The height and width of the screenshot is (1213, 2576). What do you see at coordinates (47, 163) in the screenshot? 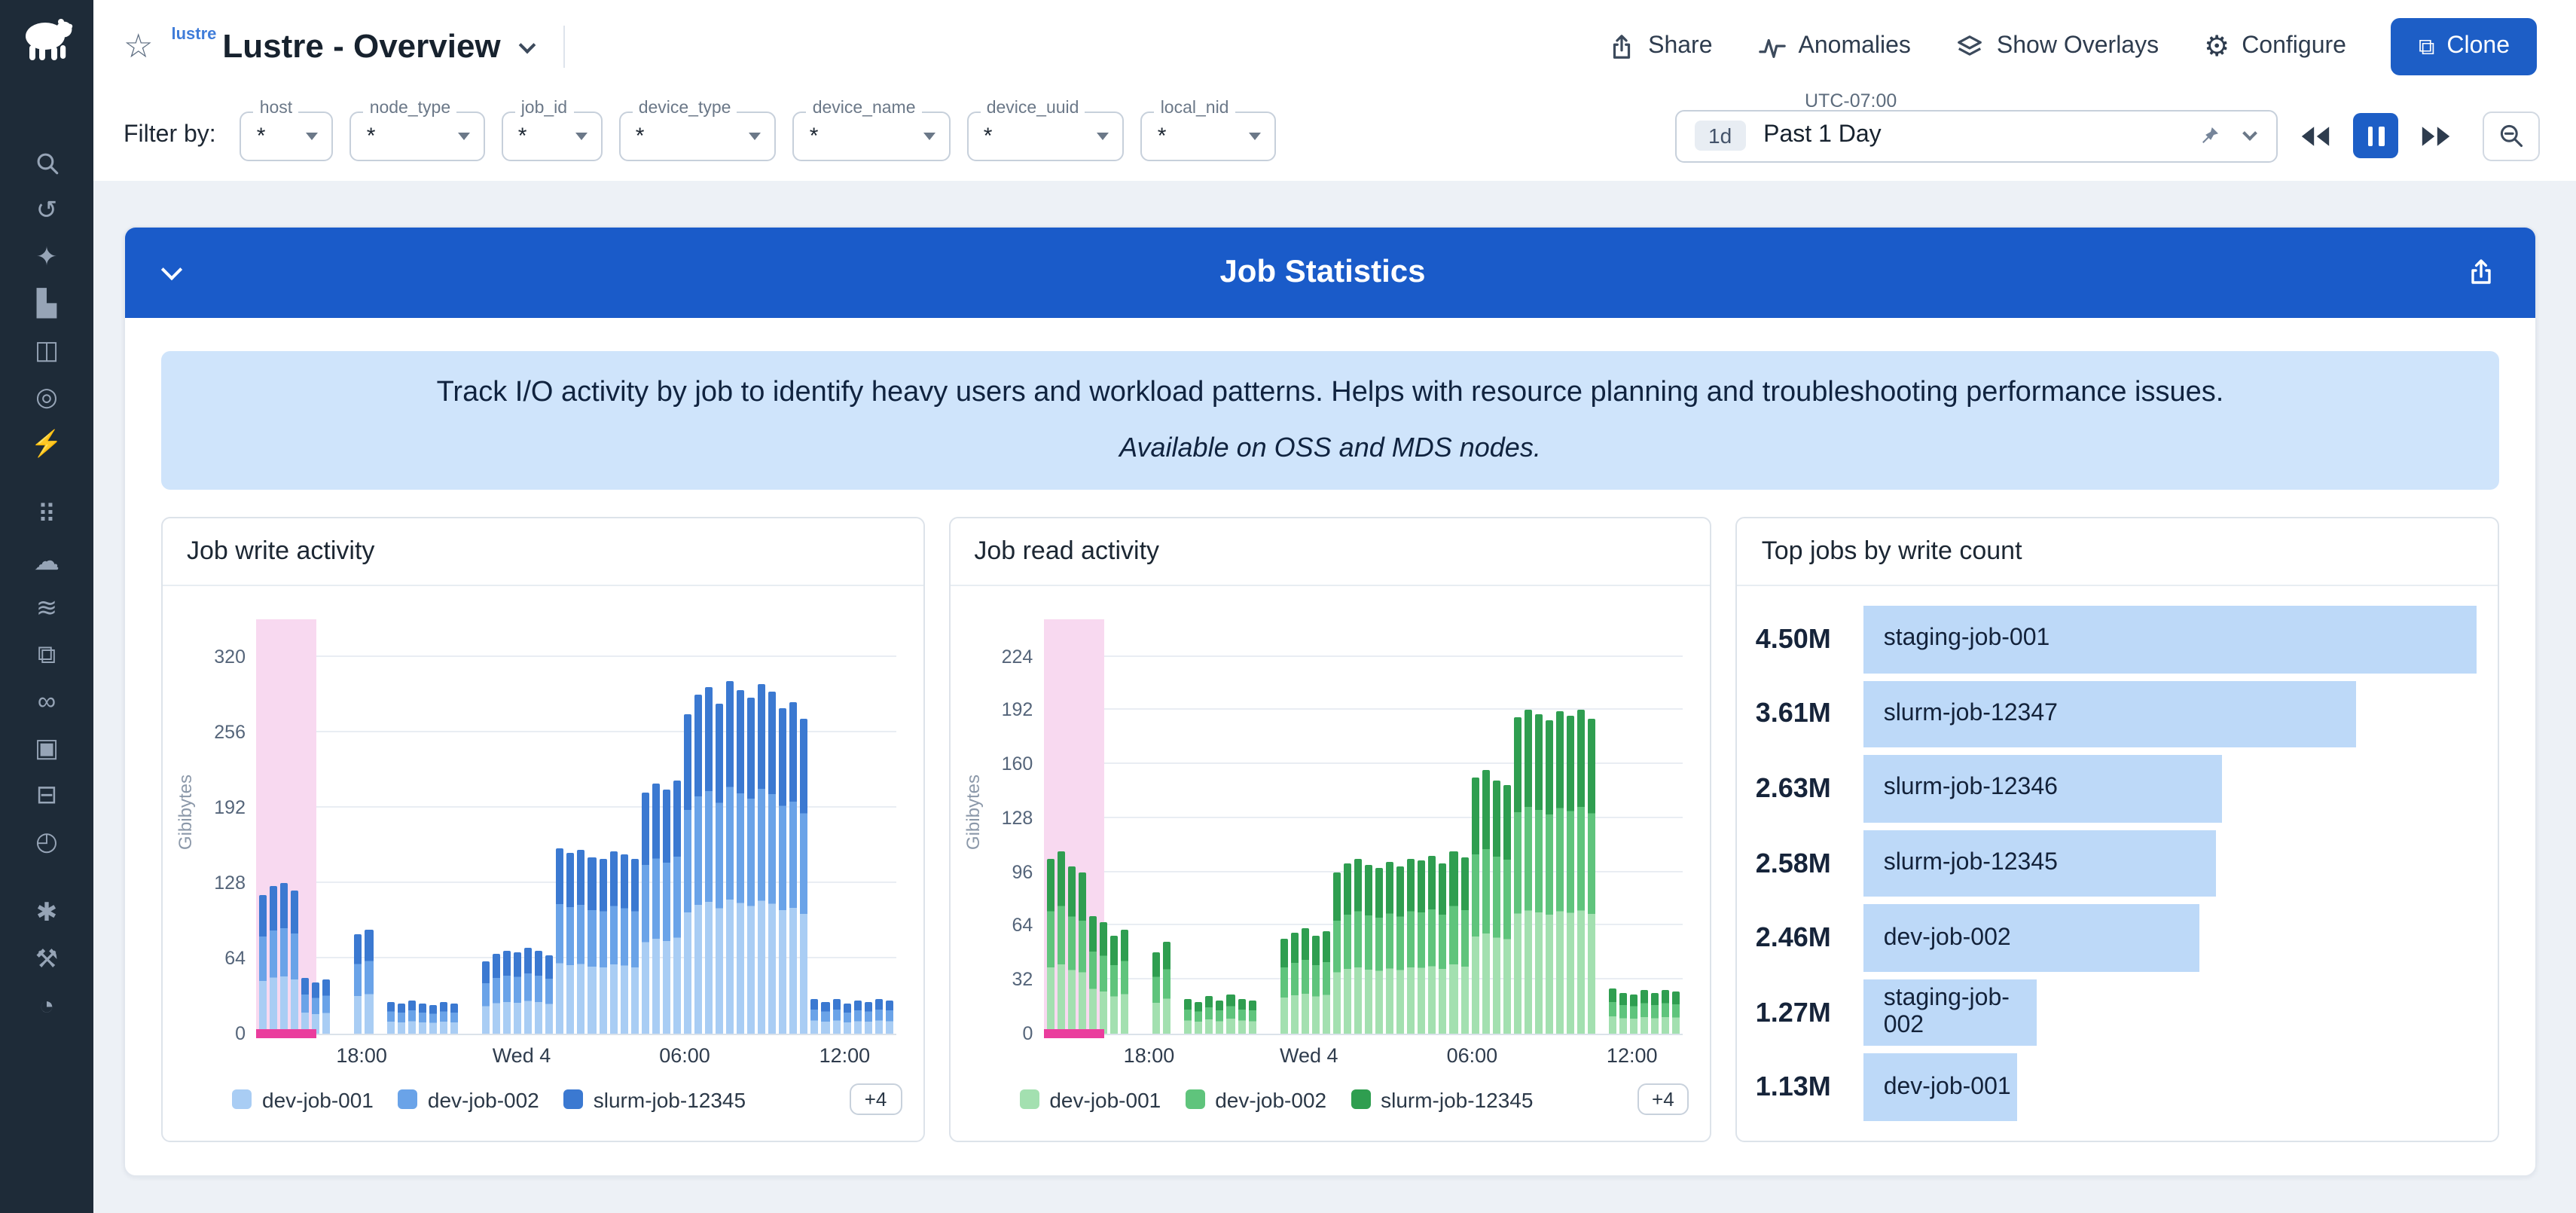
I see `search-icon` at bounding box center [47, 163].